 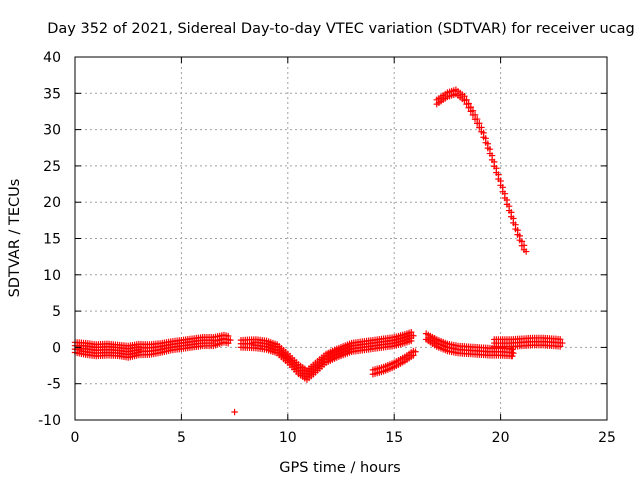 I want to click on x-tick-label: 20, so click(x=501, y=438).